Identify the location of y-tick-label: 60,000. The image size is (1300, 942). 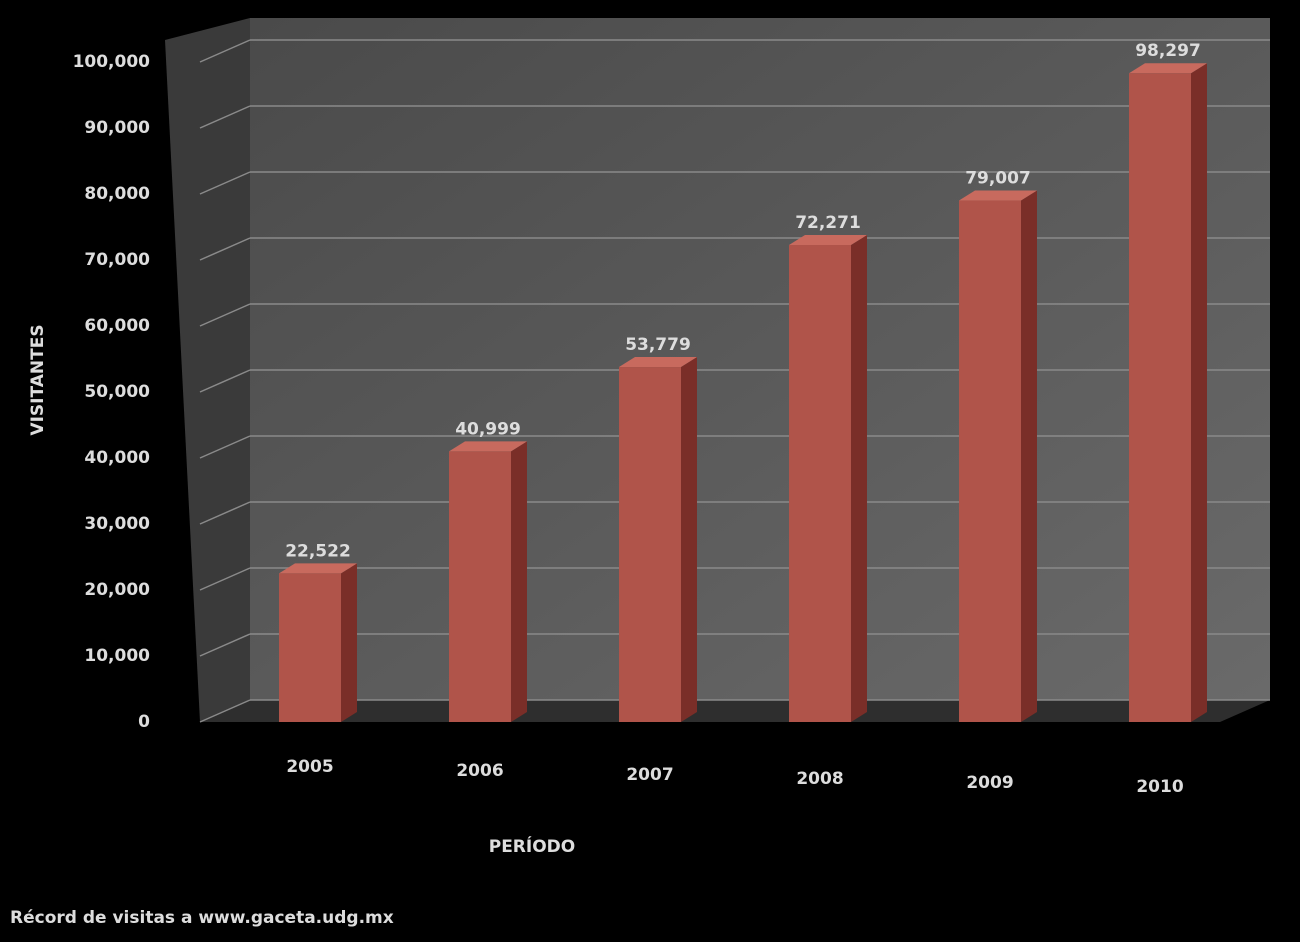
(117, 326).